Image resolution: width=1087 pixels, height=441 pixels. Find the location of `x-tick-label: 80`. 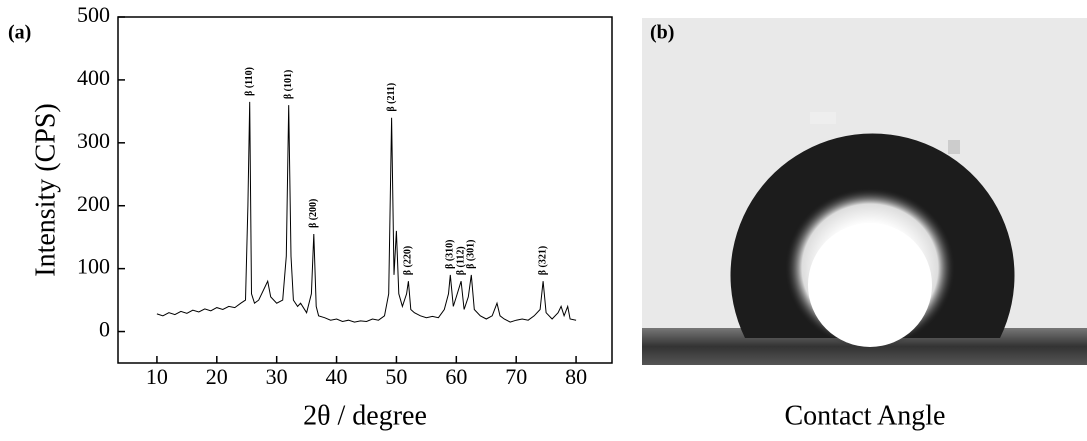

x-tick-label: 80 is located at coordinates (576, 376).